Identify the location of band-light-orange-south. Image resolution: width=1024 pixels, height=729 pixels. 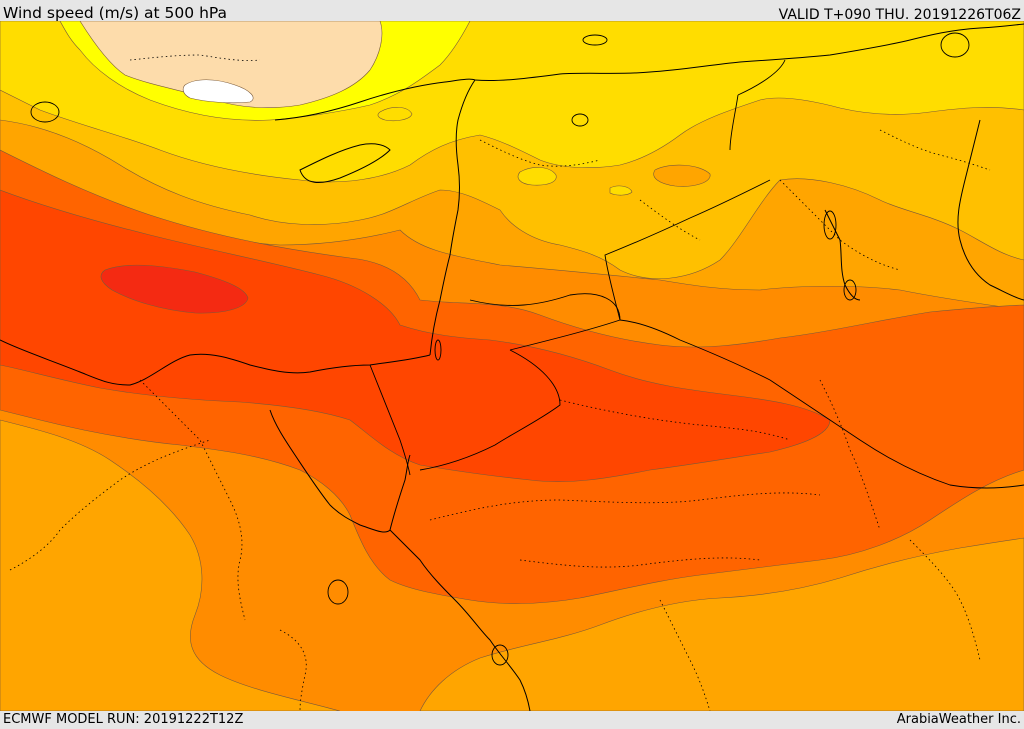
(721, 624).